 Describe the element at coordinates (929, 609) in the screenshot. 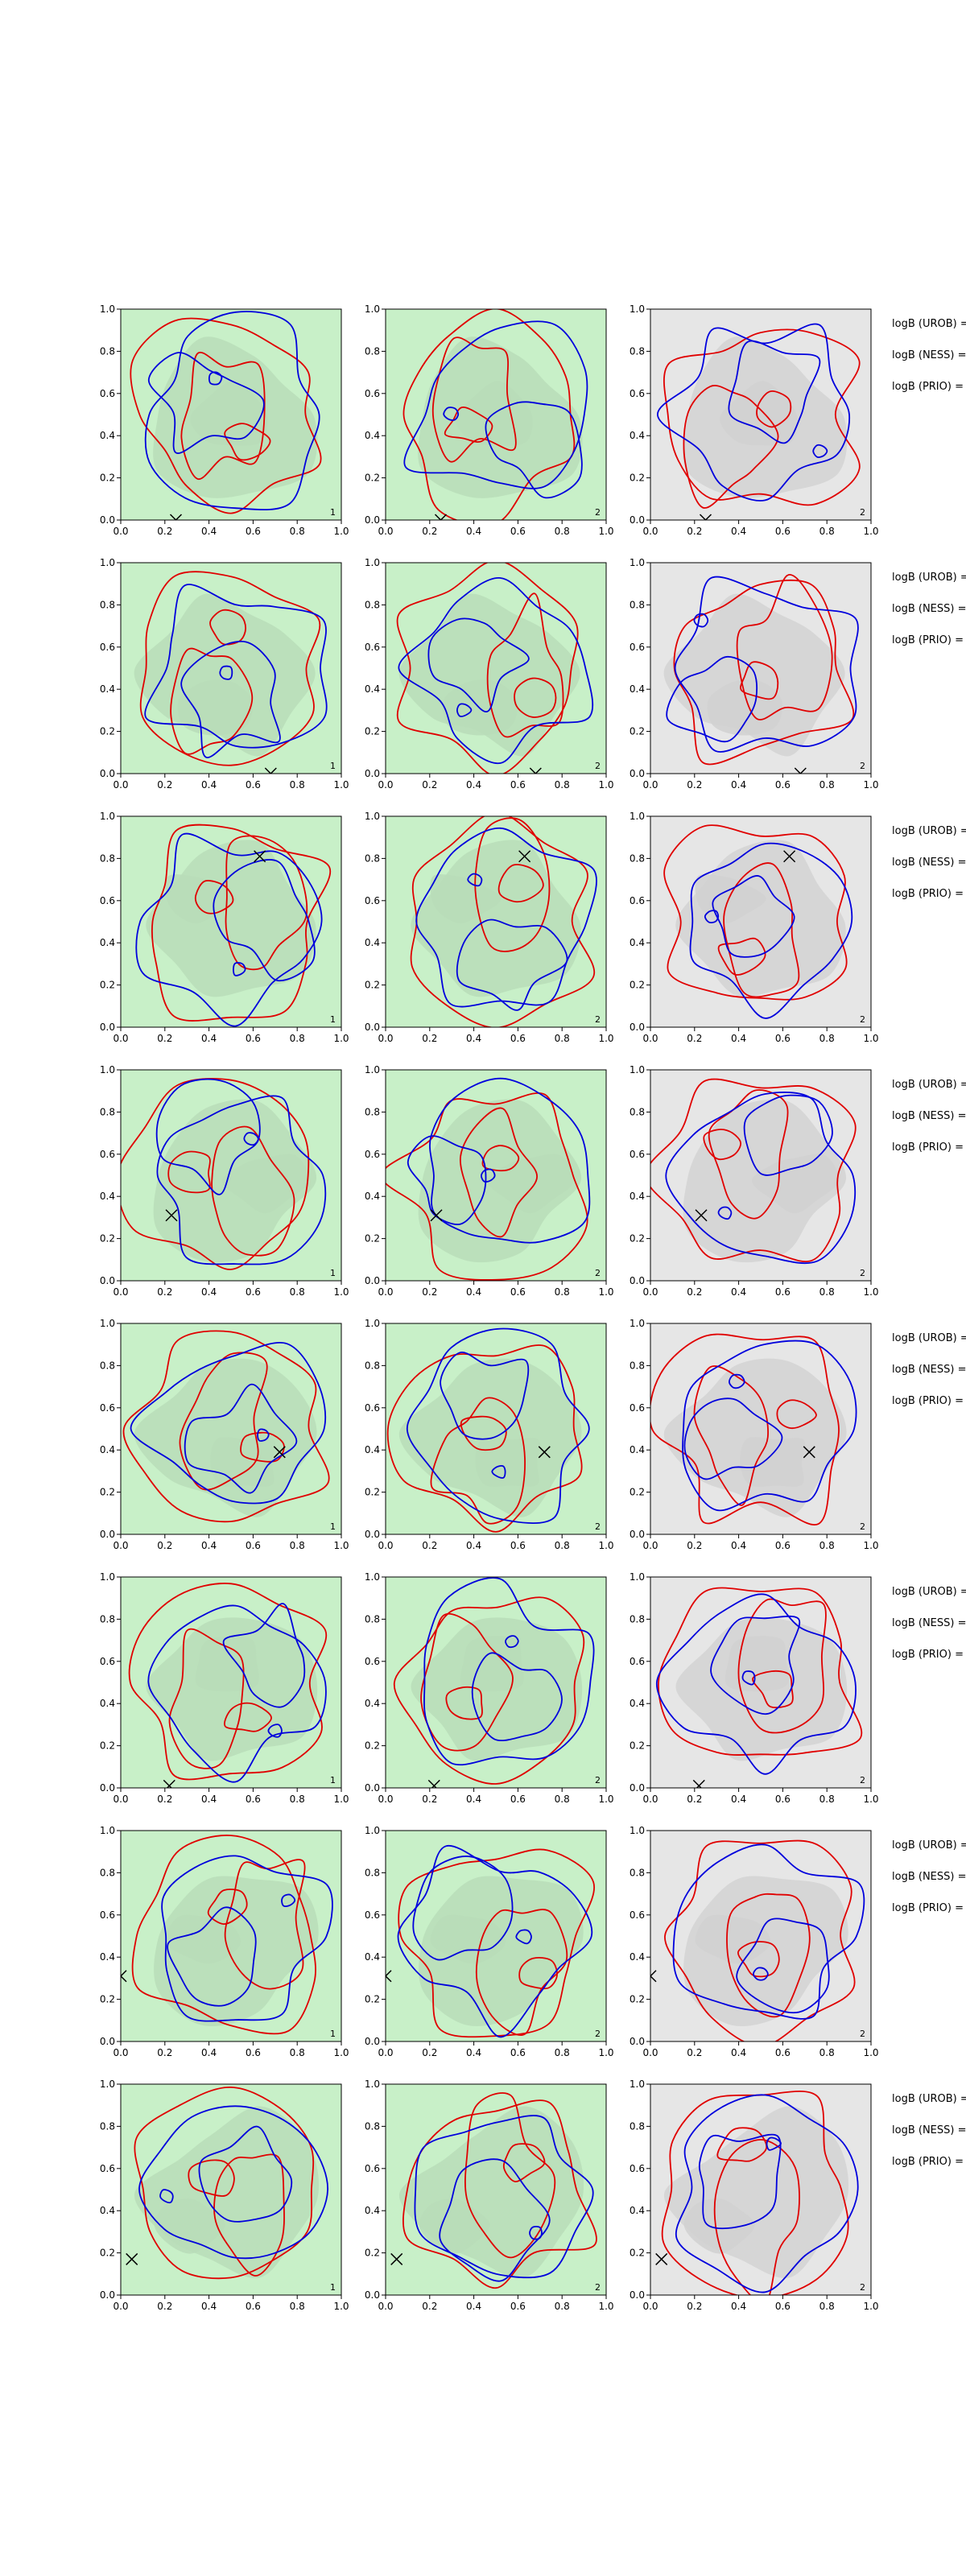

I see `logb-label: logB (NESS) =` at that location.